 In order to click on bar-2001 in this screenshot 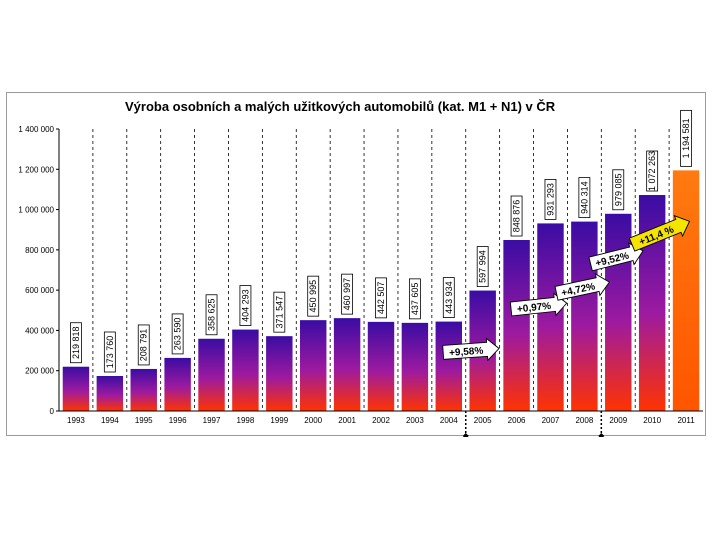, I will do `click(347, 364)`.